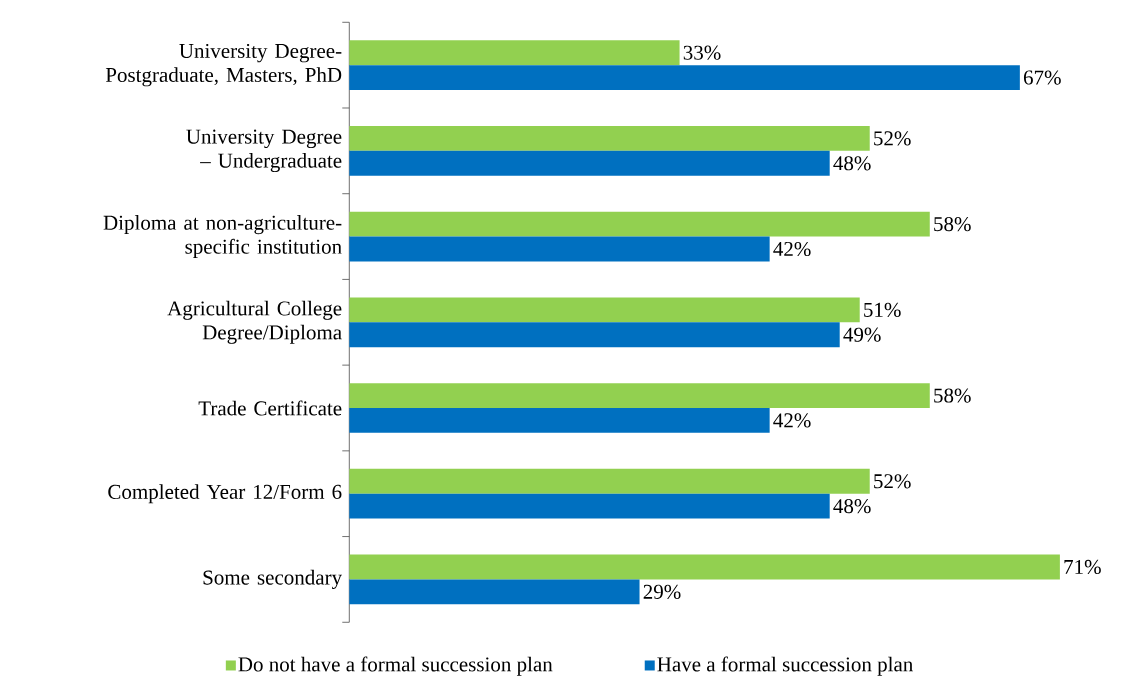  Describe the element at coordinates (862, 334) in the screenshot. I see `data-label: 49%` at that location.